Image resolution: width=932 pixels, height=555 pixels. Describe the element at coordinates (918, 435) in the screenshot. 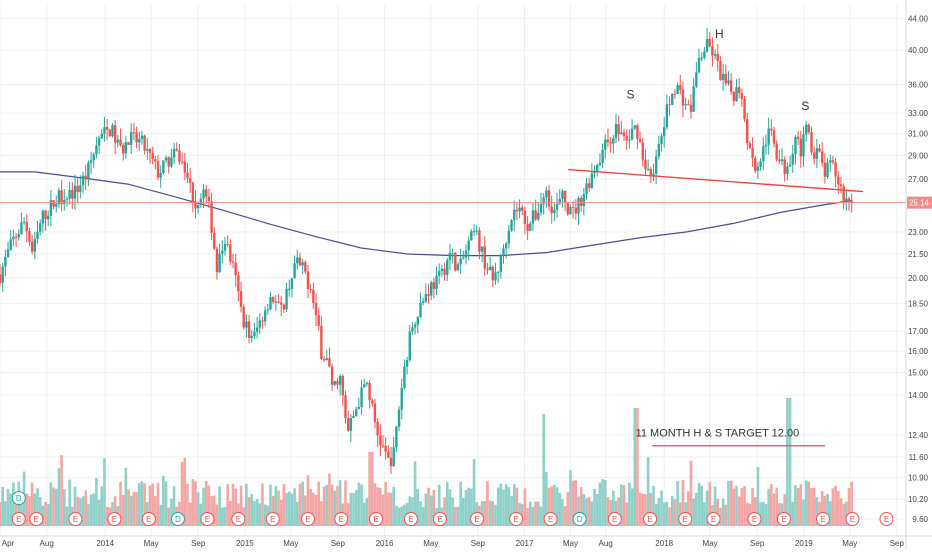

I see `y-tick-label: 12.40` at that location.